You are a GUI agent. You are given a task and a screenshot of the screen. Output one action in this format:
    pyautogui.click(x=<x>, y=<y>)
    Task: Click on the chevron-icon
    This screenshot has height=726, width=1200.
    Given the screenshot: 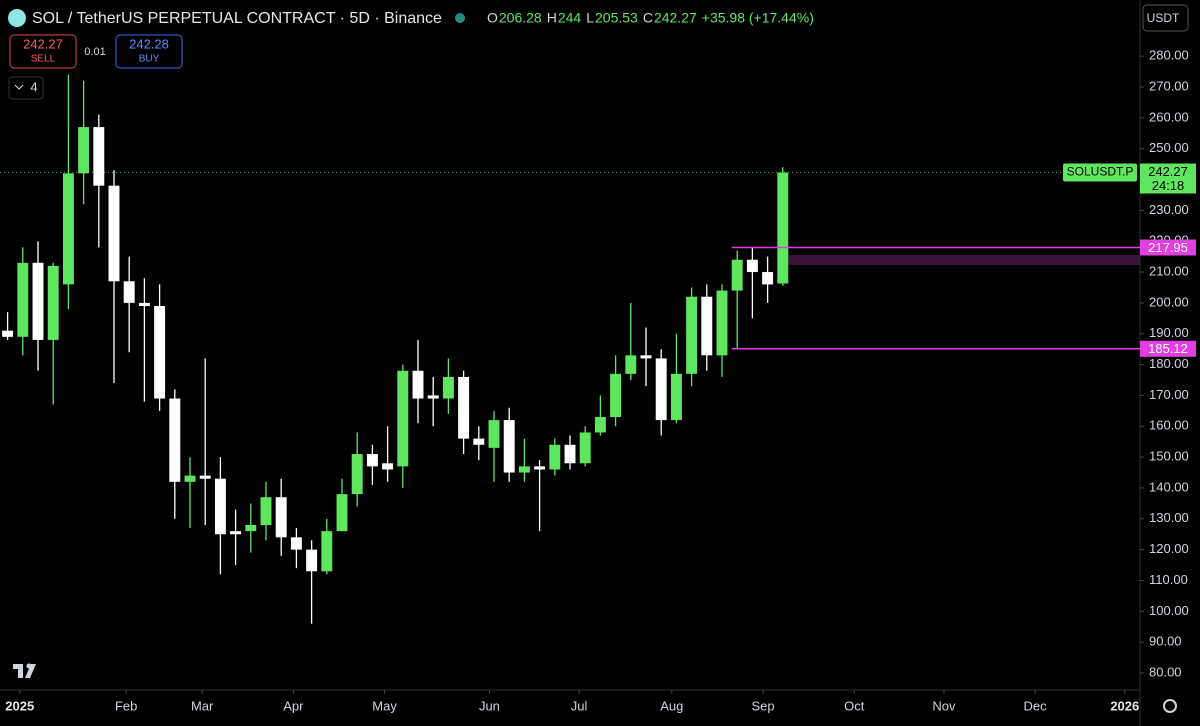 What is the action you would take?
    pyautogui.click(x=19, y=87)
    